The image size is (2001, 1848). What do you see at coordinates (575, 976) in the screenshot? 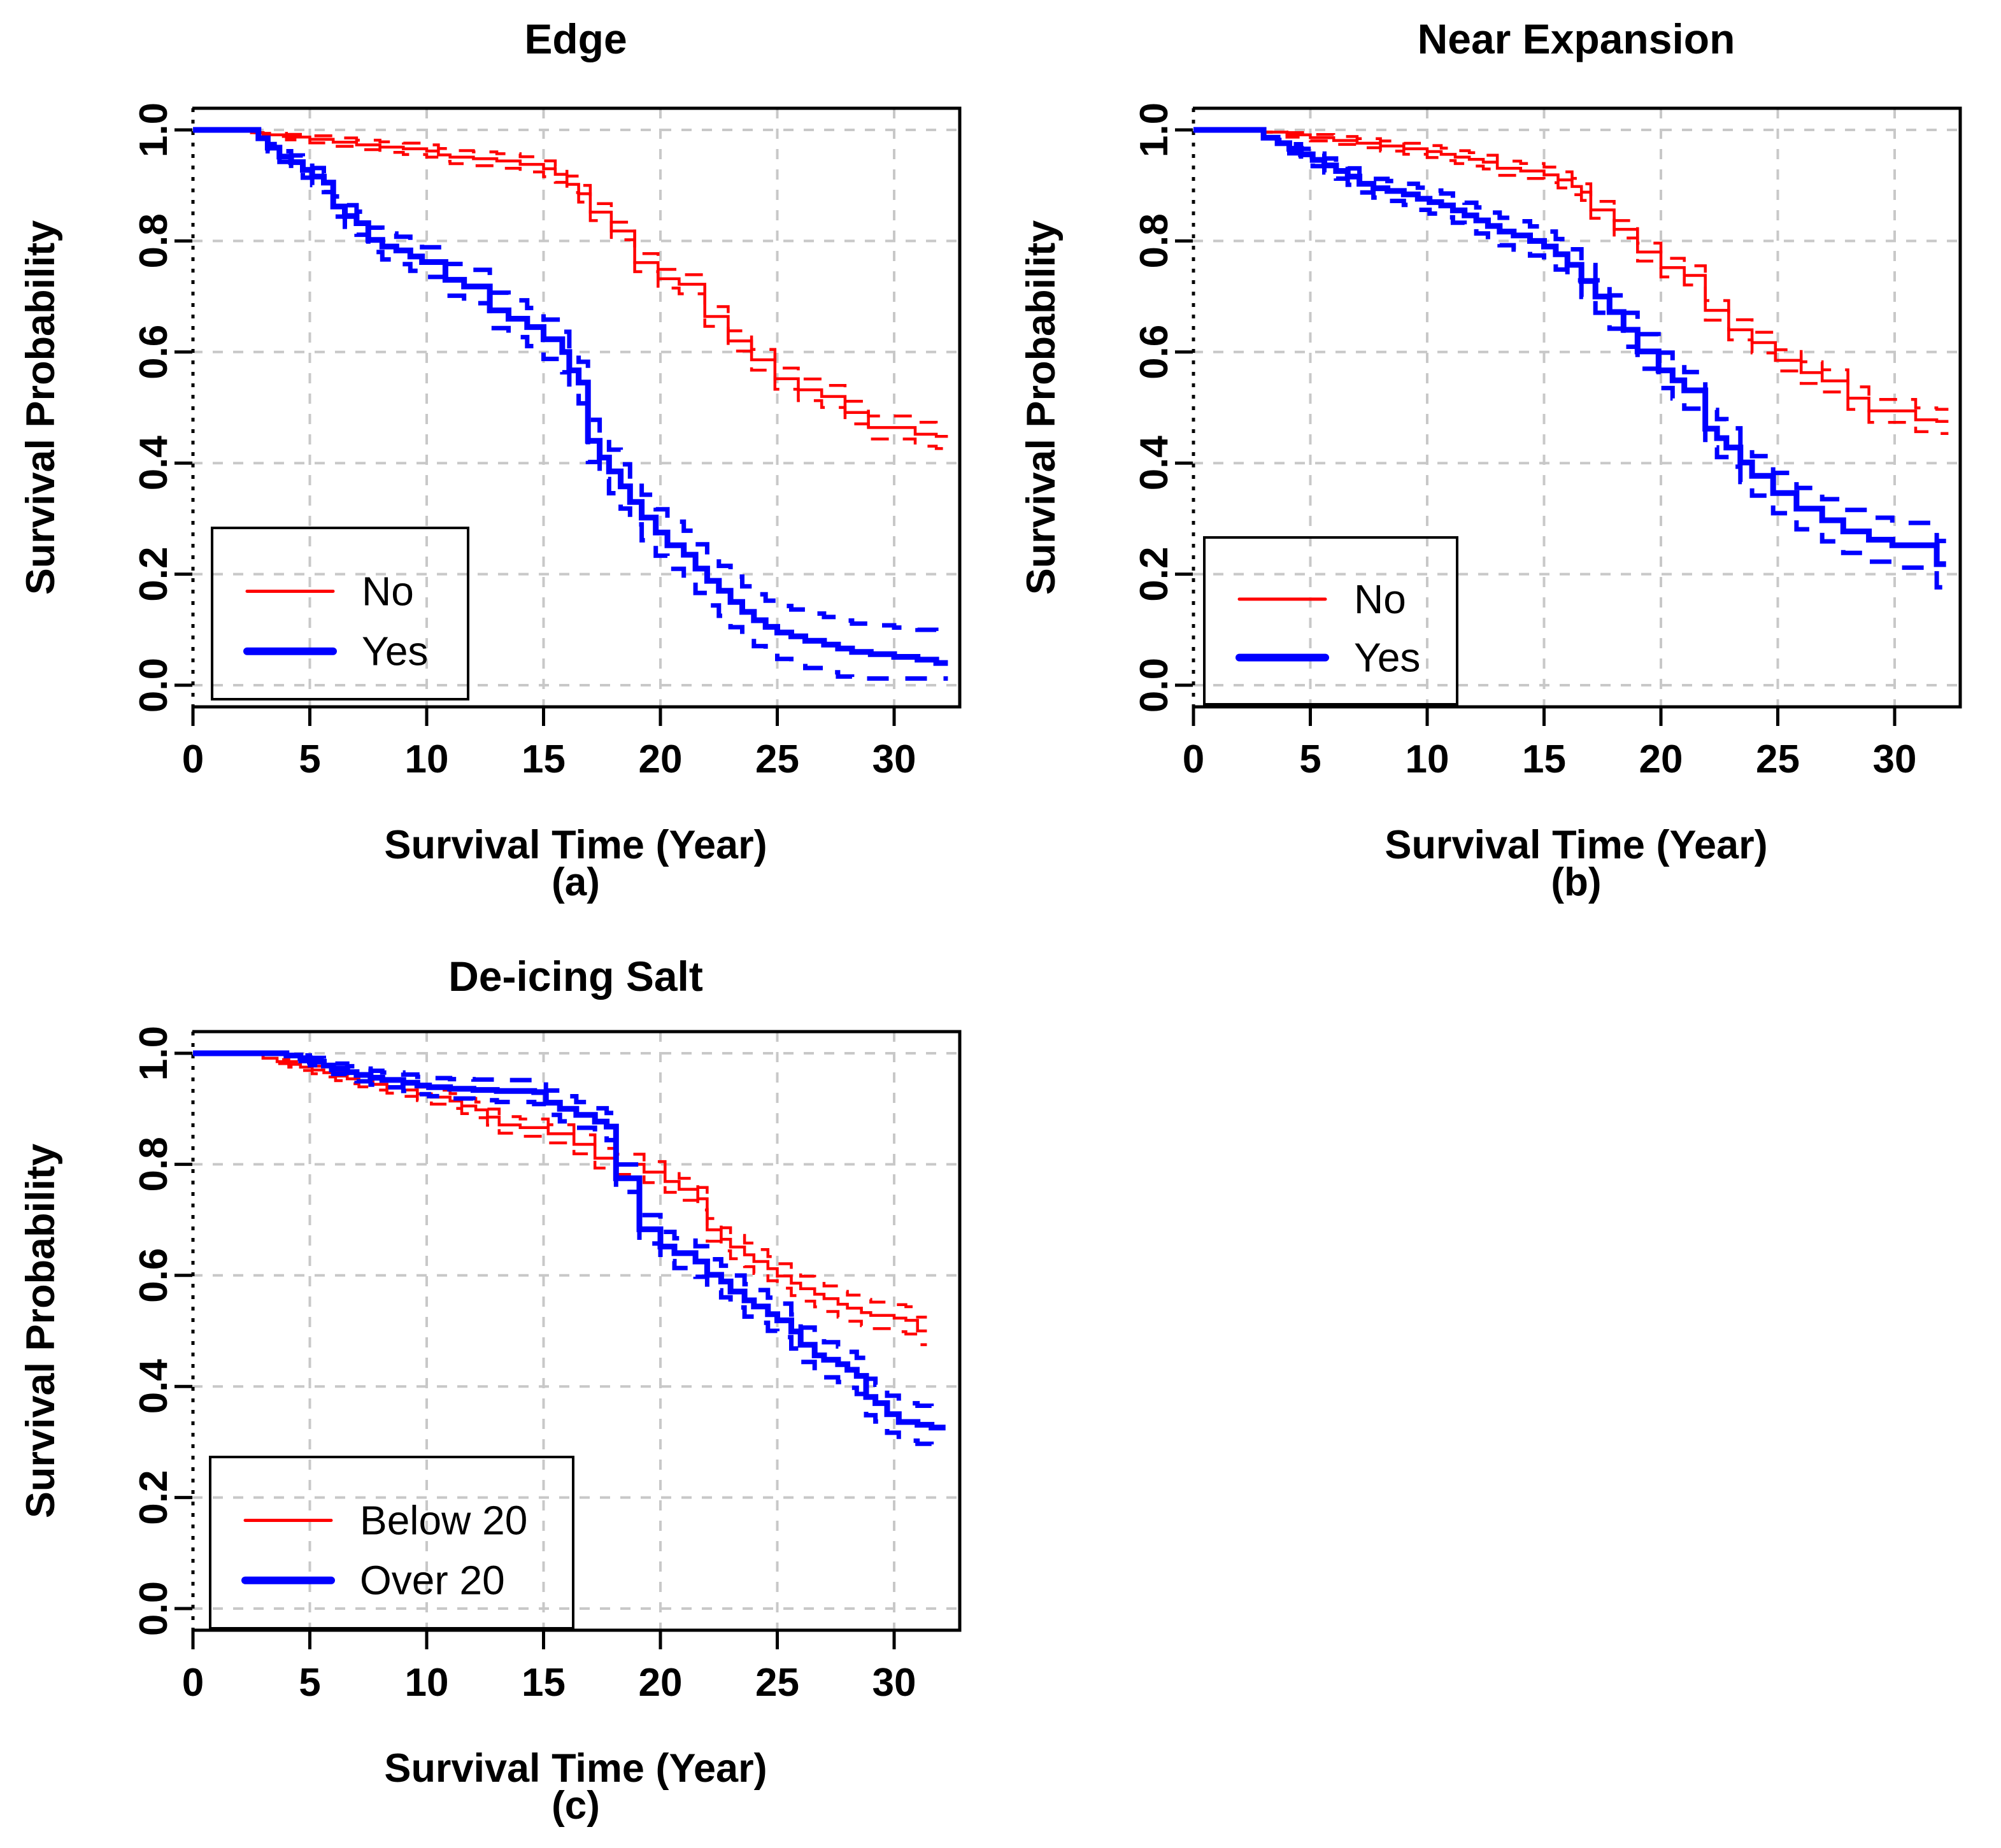
I see `plot-title: De-icing Salt` at bounding box center [575, 976].